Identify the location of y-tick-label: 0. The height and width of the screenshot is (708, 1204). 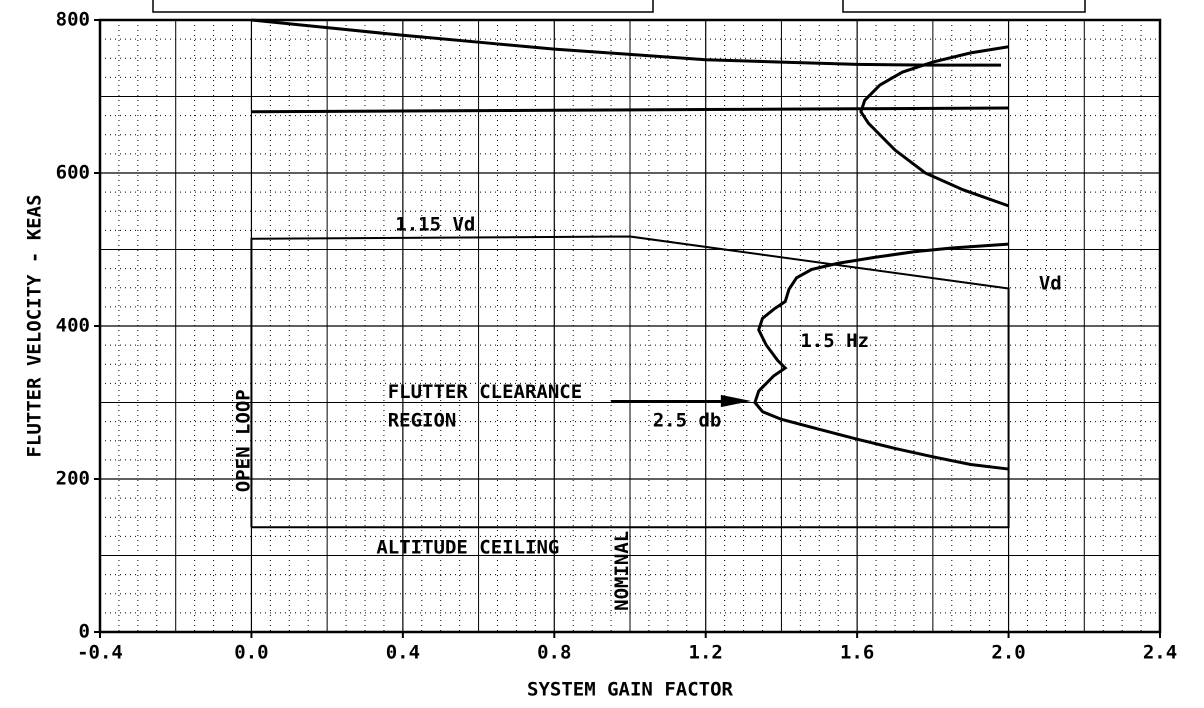
(84, 632).